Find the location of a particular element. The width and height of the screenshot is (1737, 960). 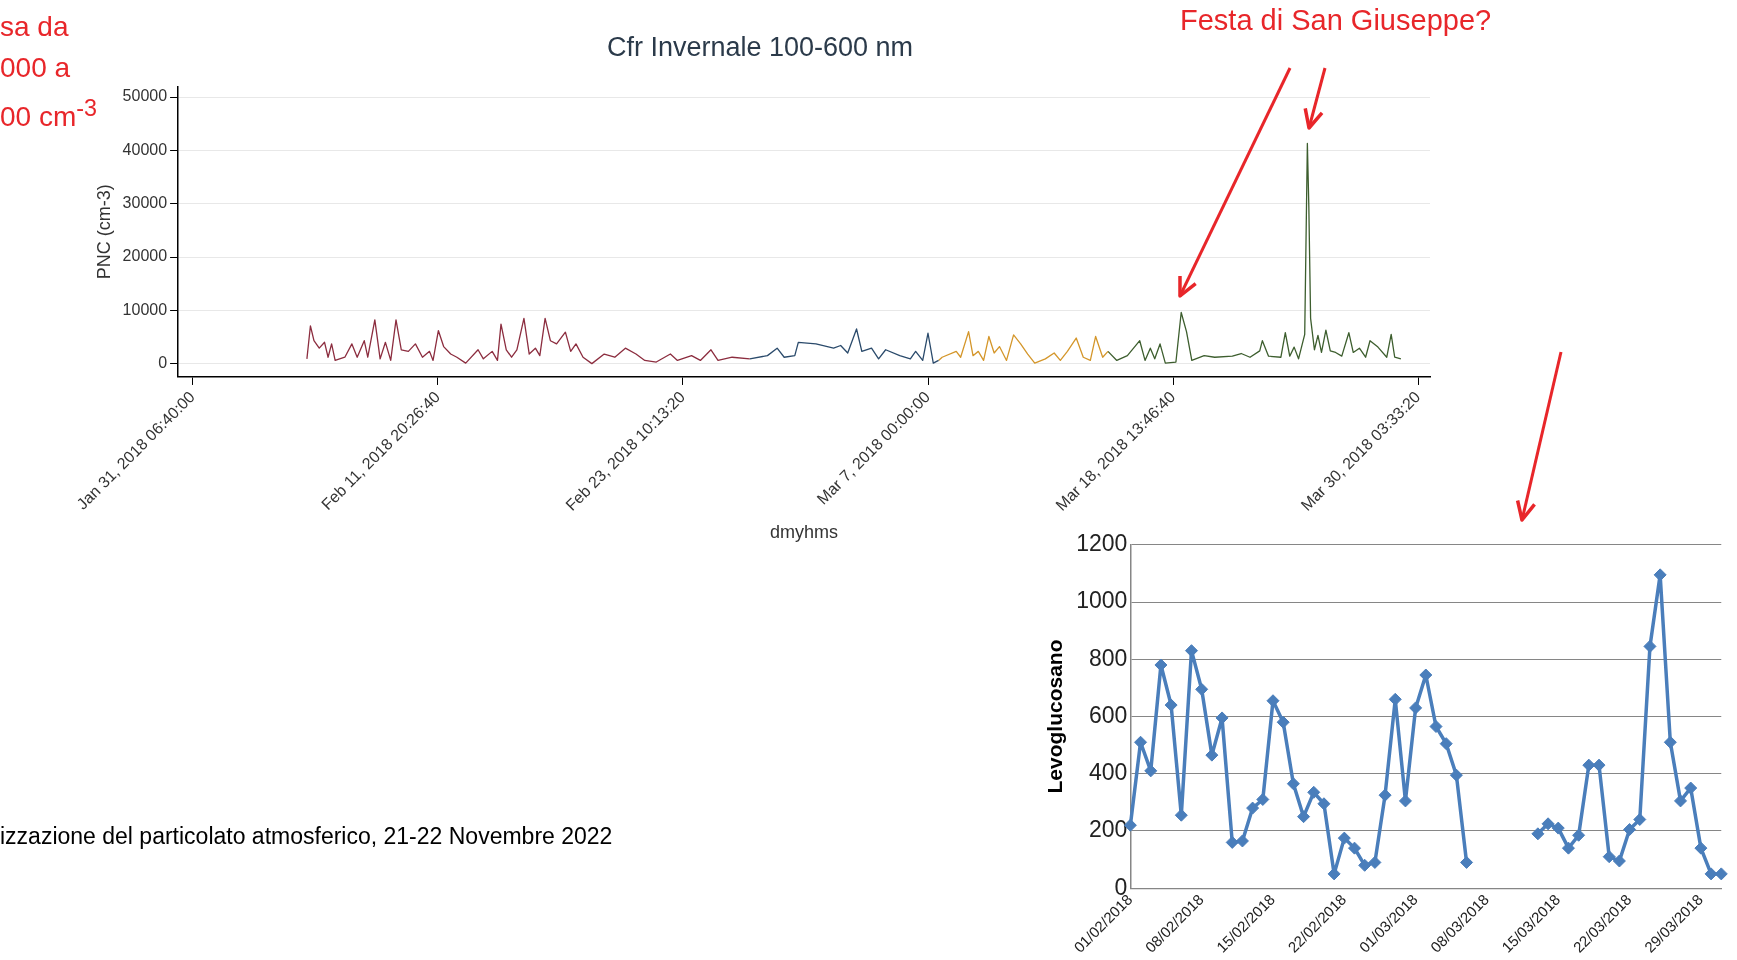

y-tick-label: 200 is located at coordinates (1108, 829).